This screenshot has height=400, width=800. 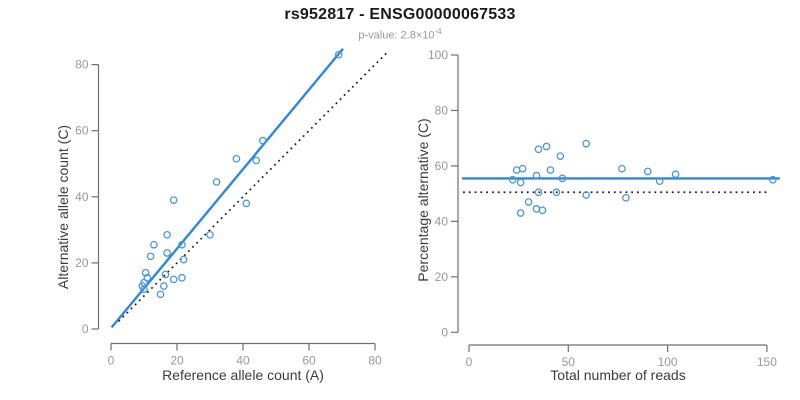 What do you see at coordinates (243, 361) in the screenshot?
I see `x-tick-label: 40` at bounding box center [243, 361].